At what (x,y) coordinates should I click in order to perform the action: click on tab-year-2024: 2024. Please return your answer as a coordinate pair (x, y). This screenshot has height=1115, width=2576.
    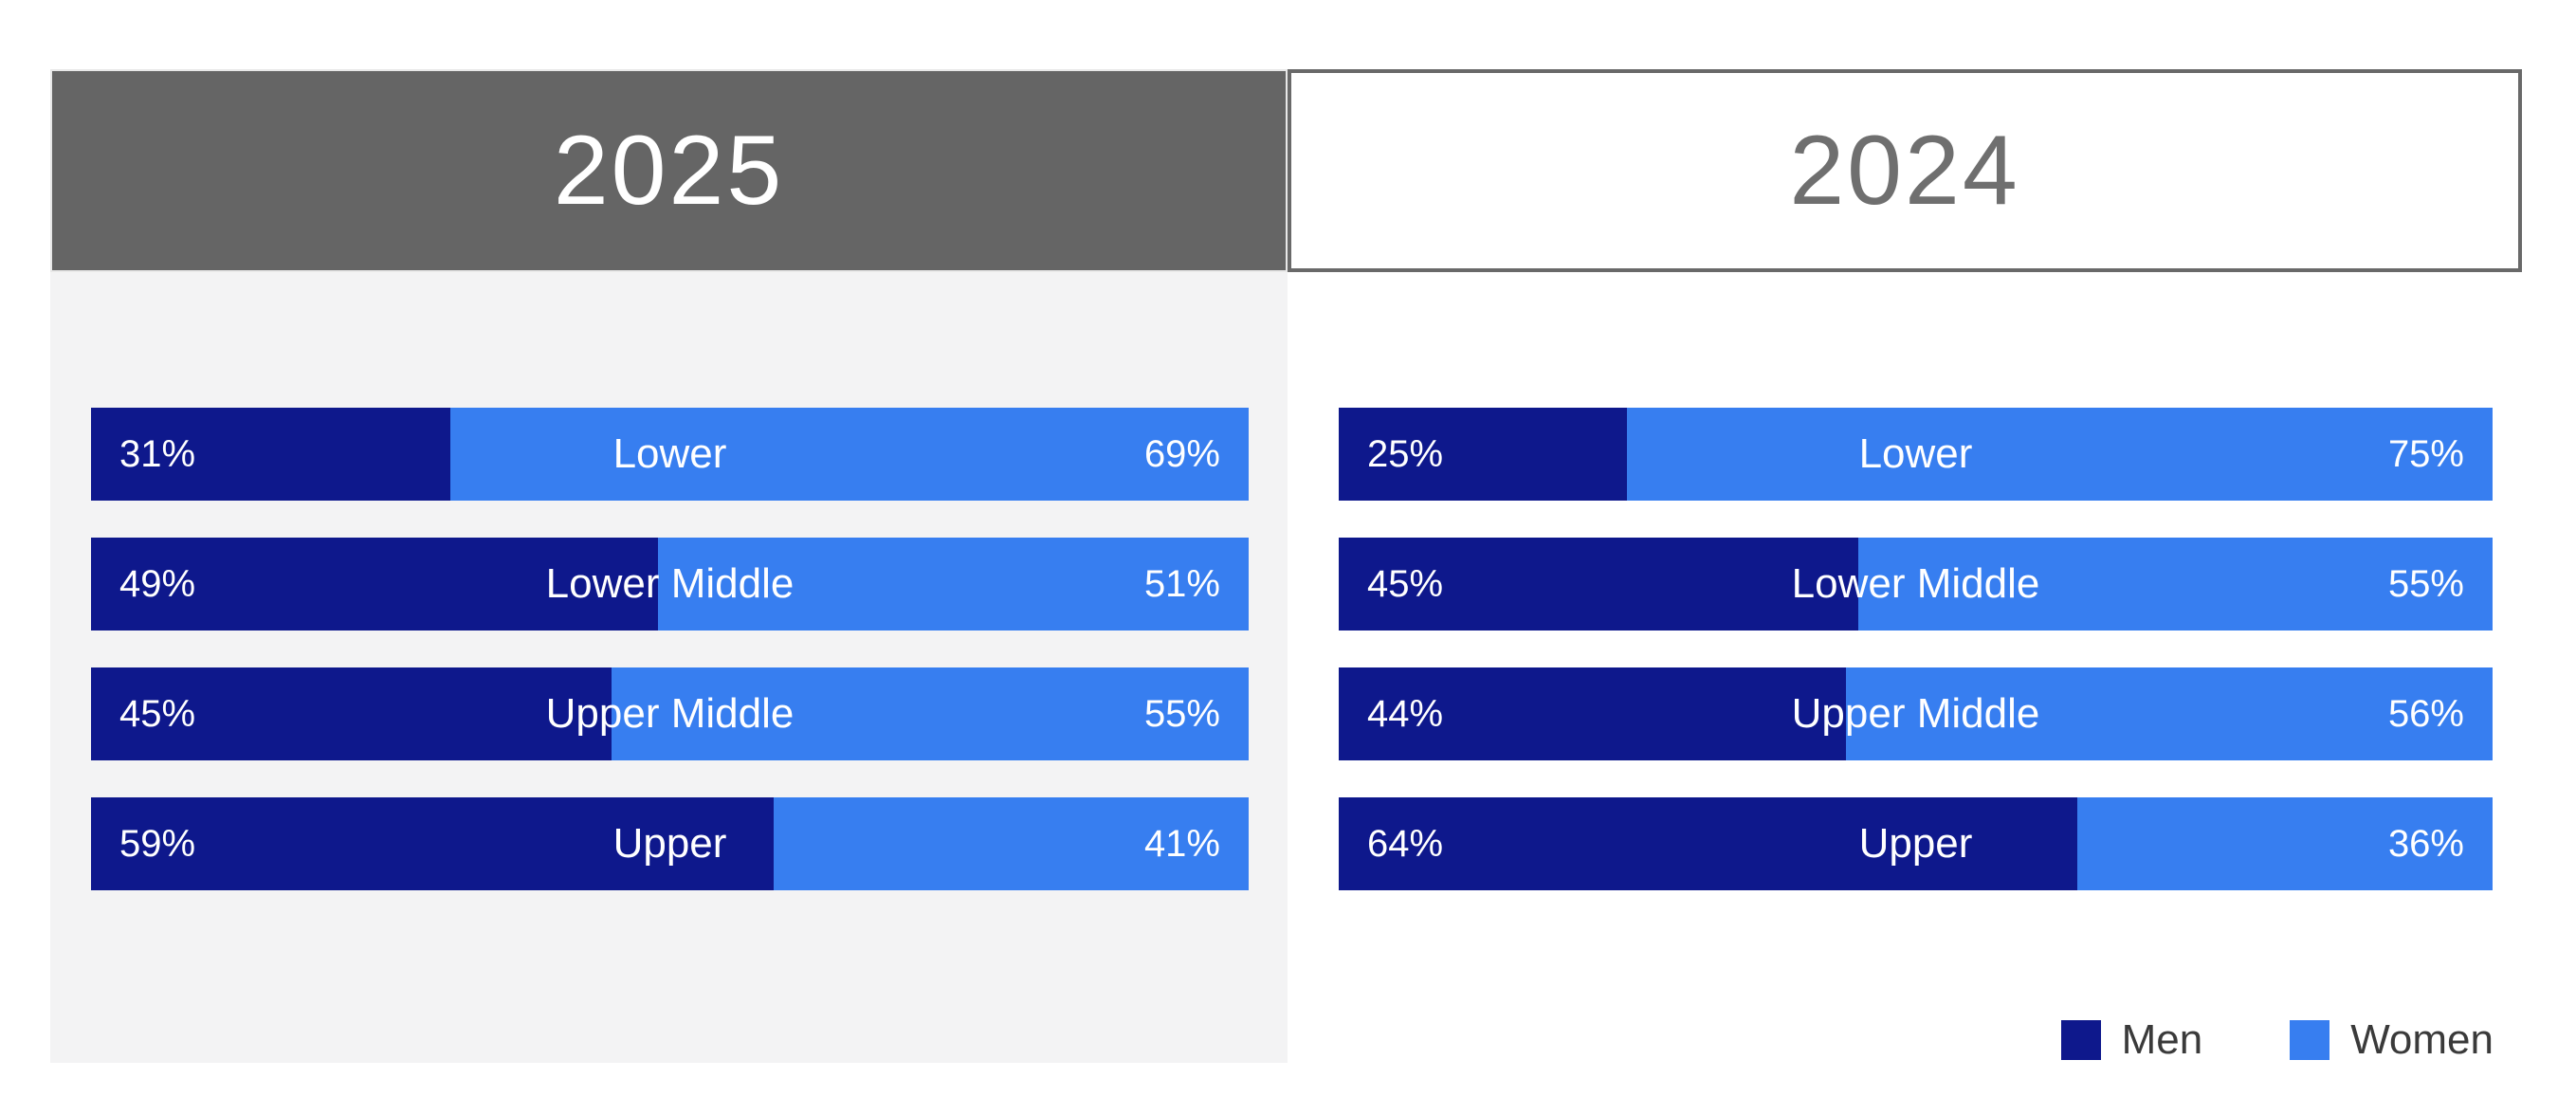
    Looking at the image, I should click on (1905, 170).